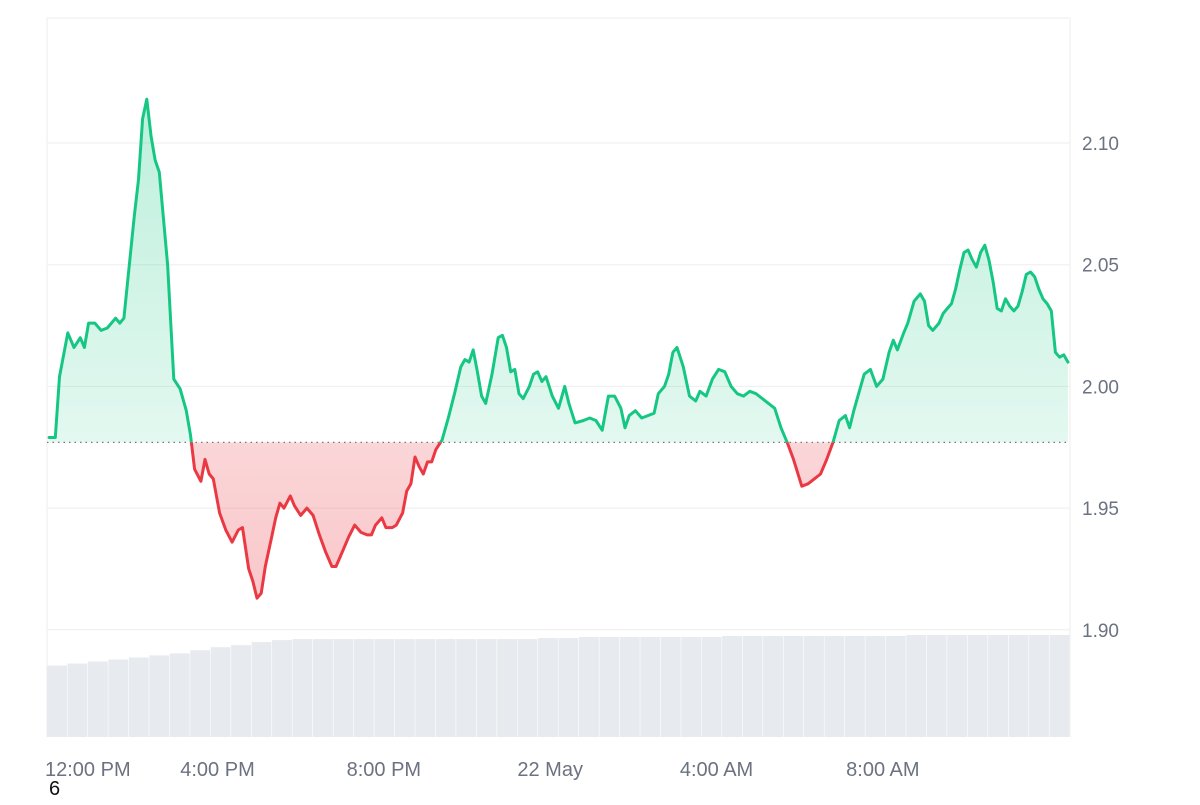 The image size is (1200, 805). I want to click on y-tick-label: 2.10, so click(1100, 144).